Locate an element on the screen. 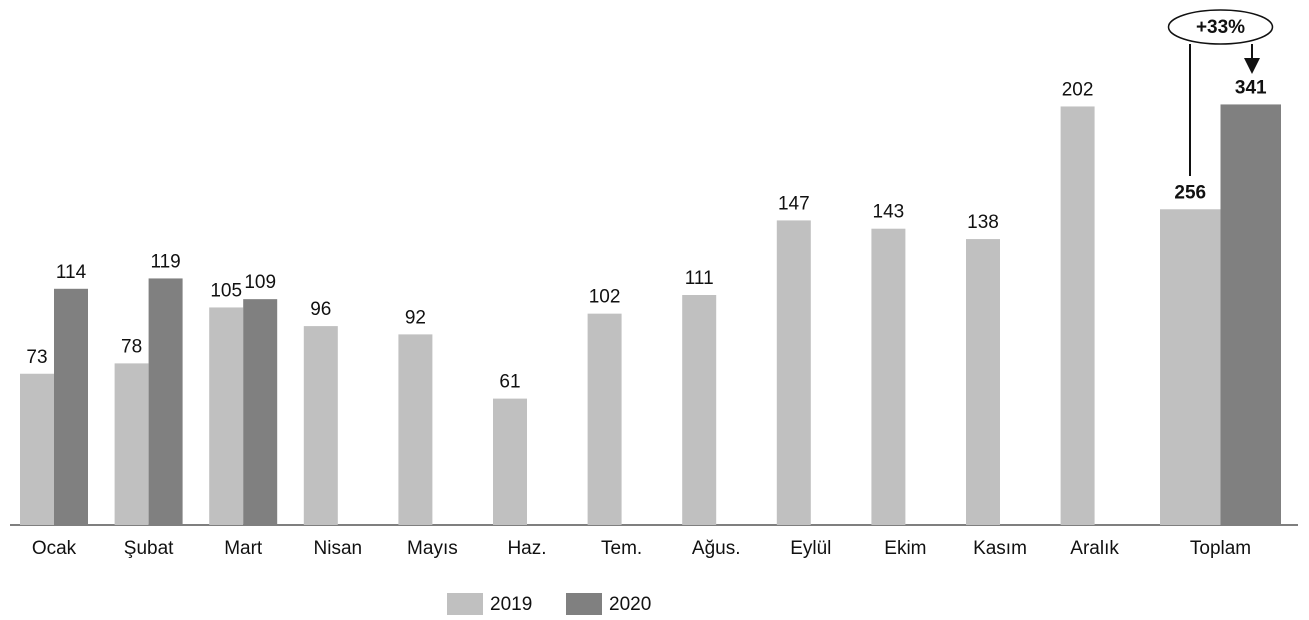 The height and width of the screenshot is (620, 1309). value-label: 119 is located at coordinates (165, 261).